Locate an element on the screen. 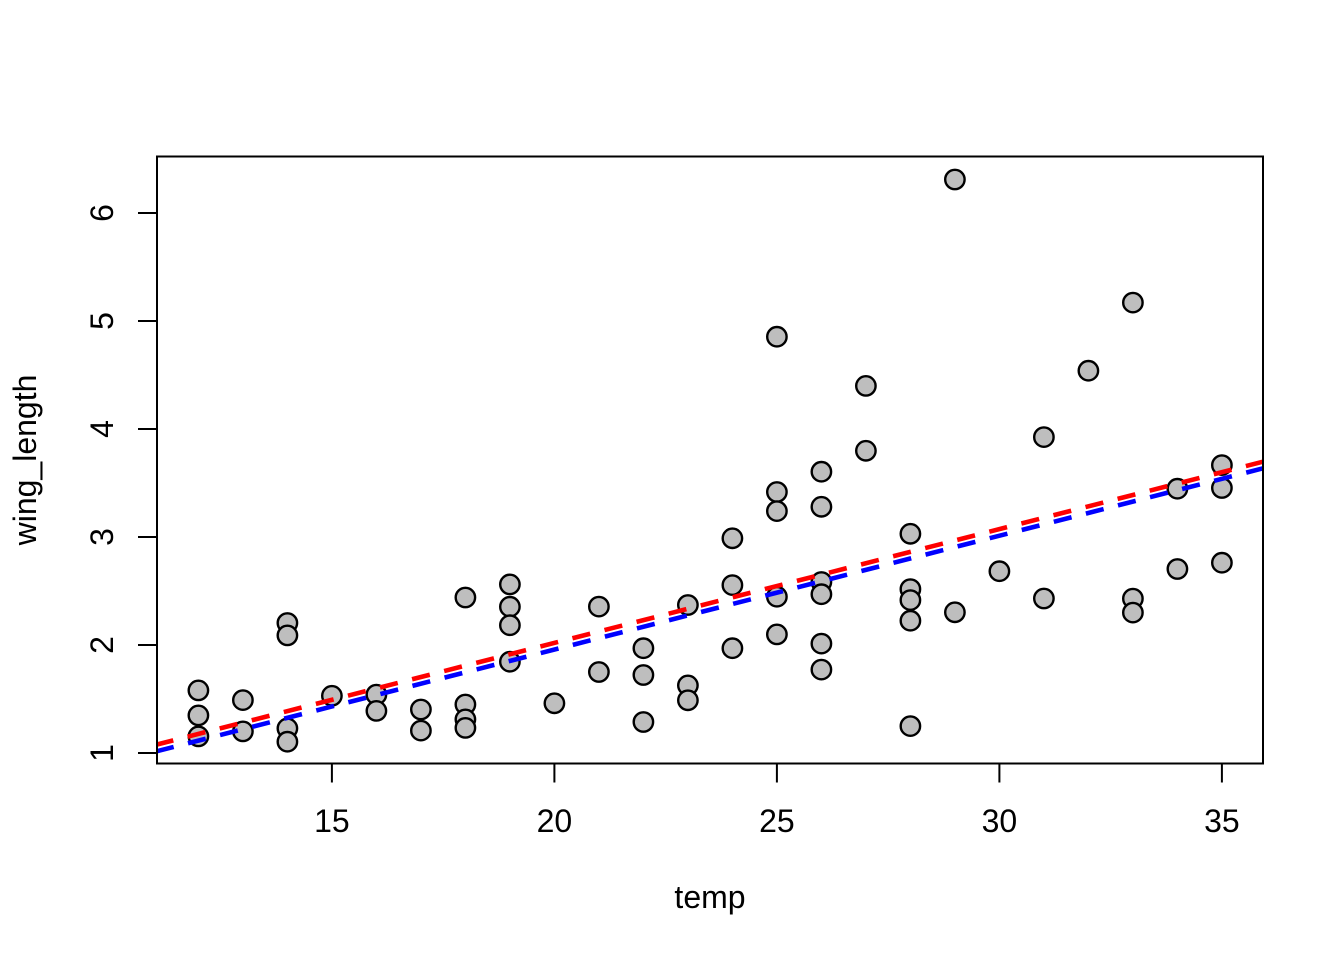 The image size is (1344, 960). svg-text: 20 is located at coordinates (555, 821).